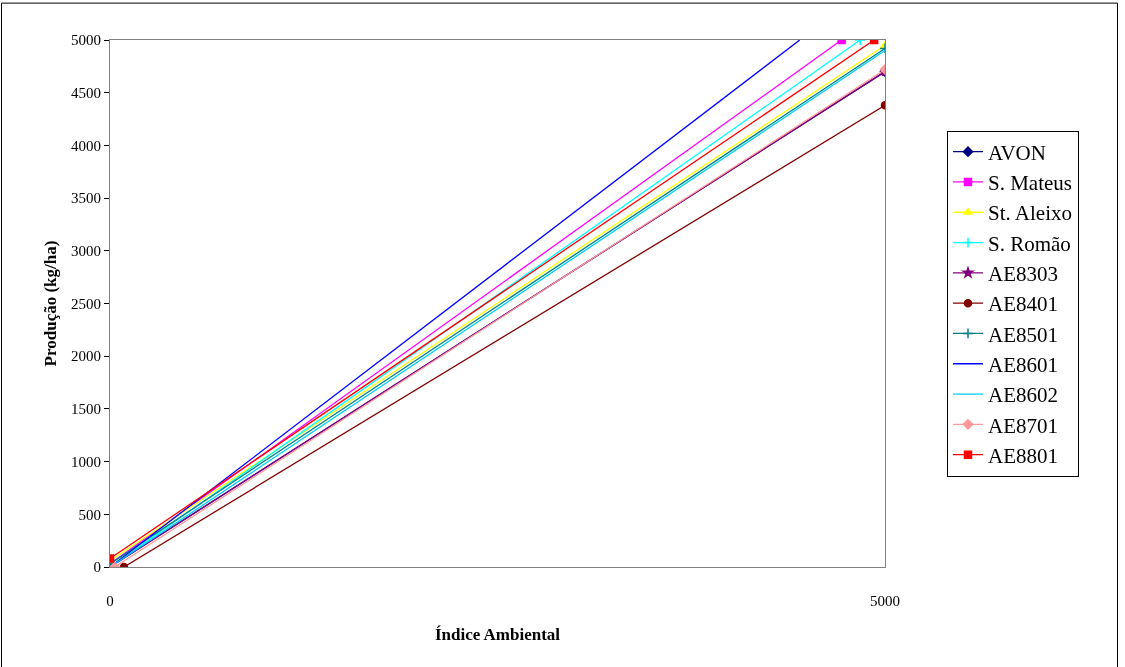 This screenshot has width=1125, height=667. What do you see at coordinates (1023, 455) in the screenshot?
I see `legend-label: AE8801` at bounding box center [1023, 455].